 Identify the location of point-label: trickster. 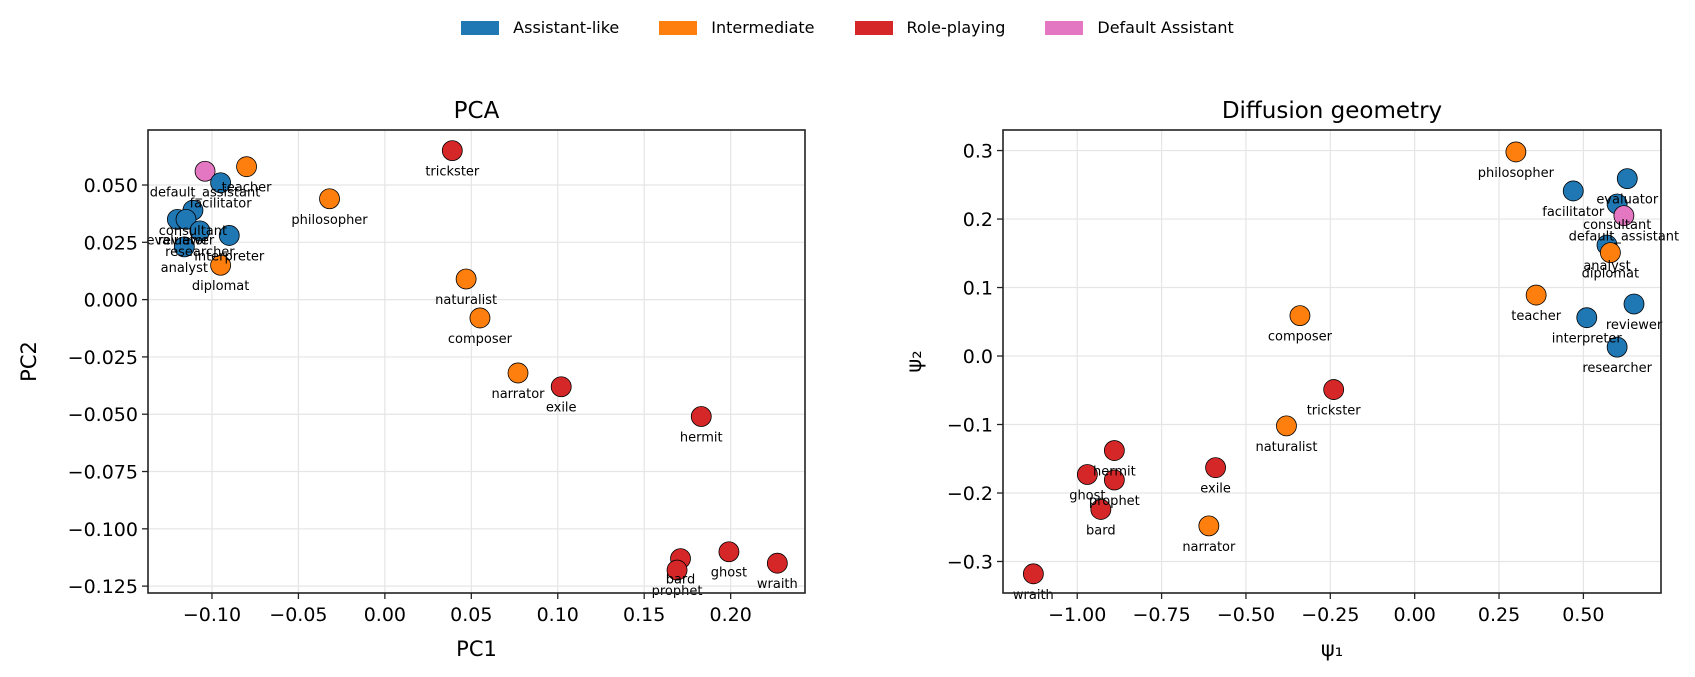
(452, 172).